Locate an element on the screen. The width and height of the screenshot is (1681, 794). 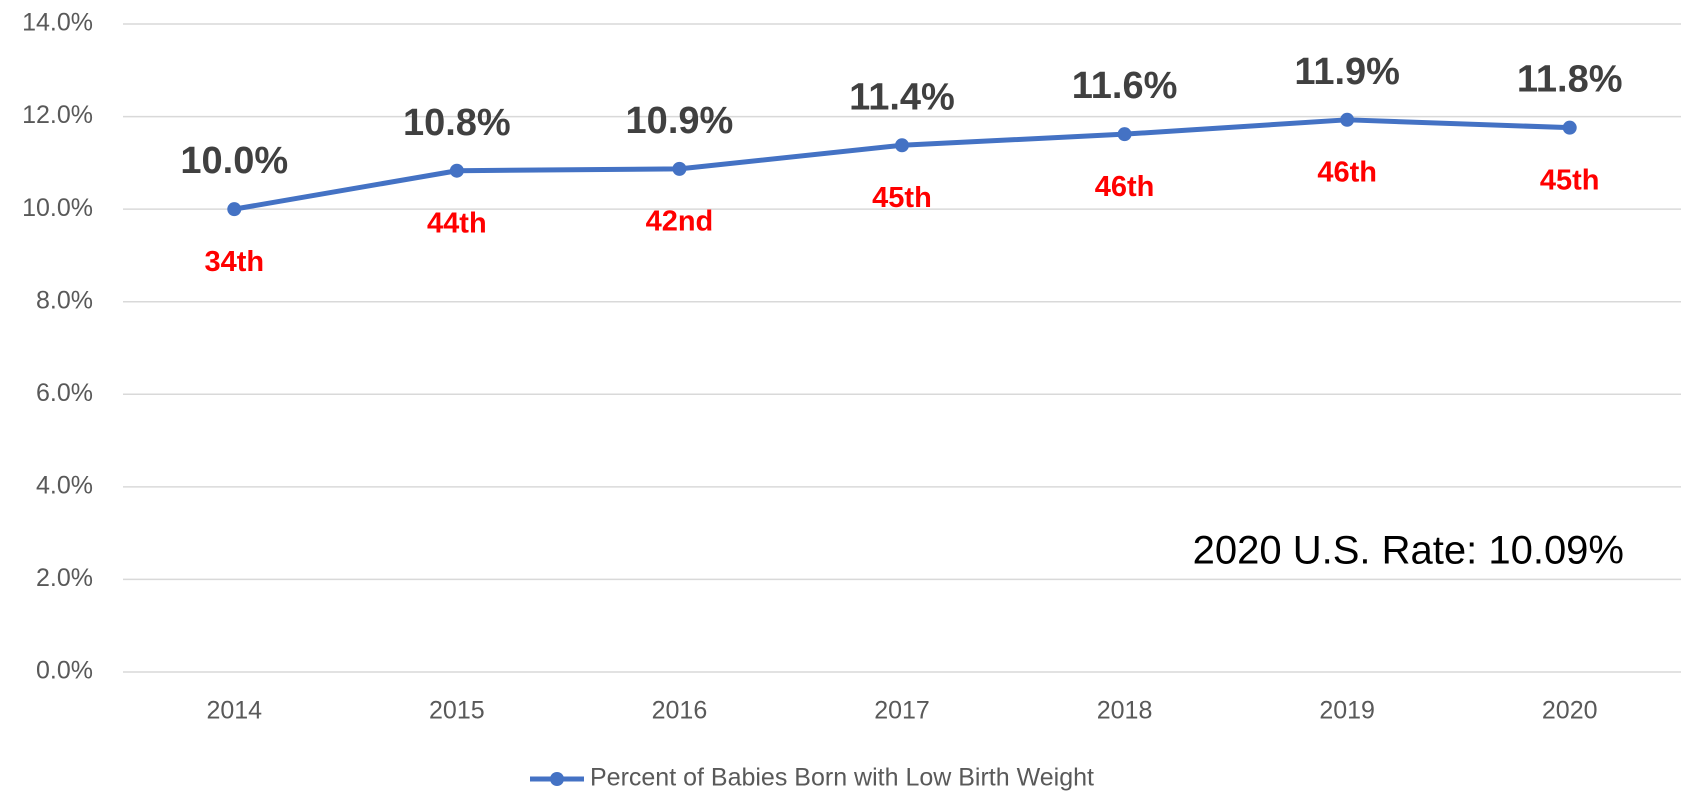
annotation: 2020 U.S. Rate: 10.09% is located at coordinates (1408, 551).